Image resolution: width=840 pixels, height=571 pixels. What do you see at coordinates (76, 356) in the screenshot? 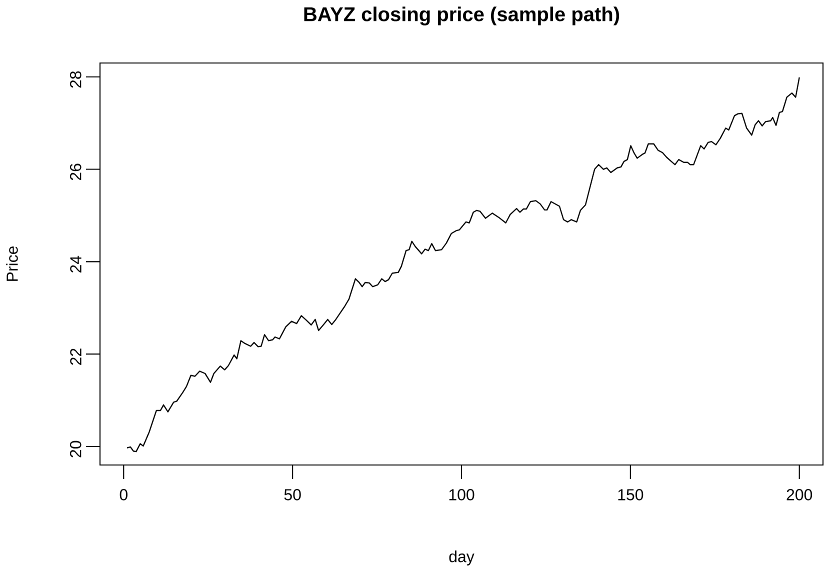
I see `y-tick-label: 22` at bounding box center [76, 356].